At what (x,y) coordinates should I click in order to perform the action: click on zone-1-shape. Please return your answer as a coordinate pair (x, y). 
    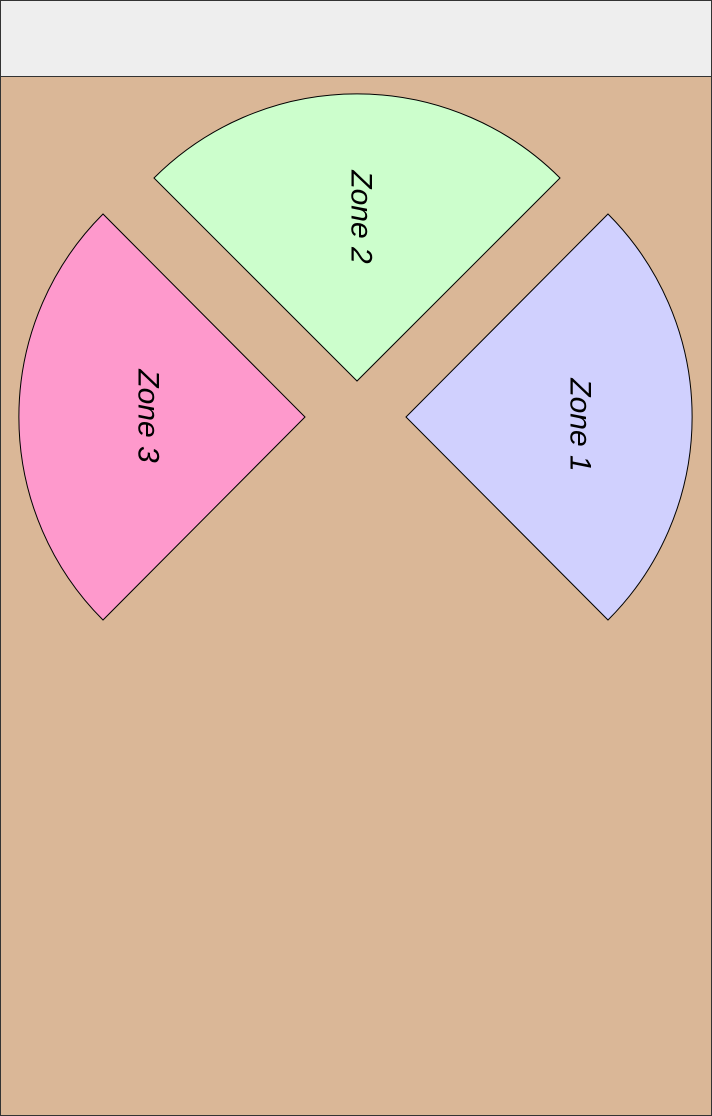
    Looking at the image, I should click on (549, 417).